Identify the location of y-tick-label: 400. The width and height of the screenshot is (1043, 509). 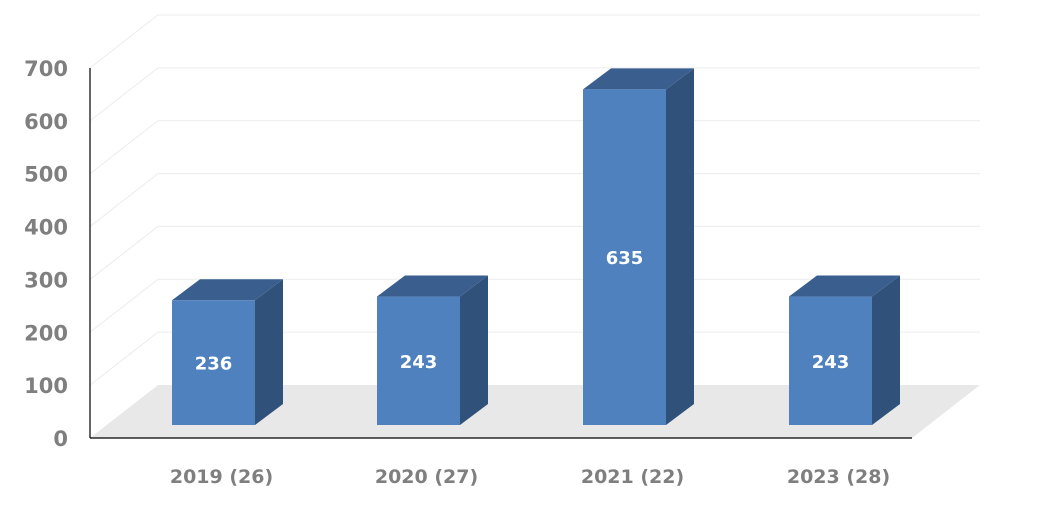
(46, 228).